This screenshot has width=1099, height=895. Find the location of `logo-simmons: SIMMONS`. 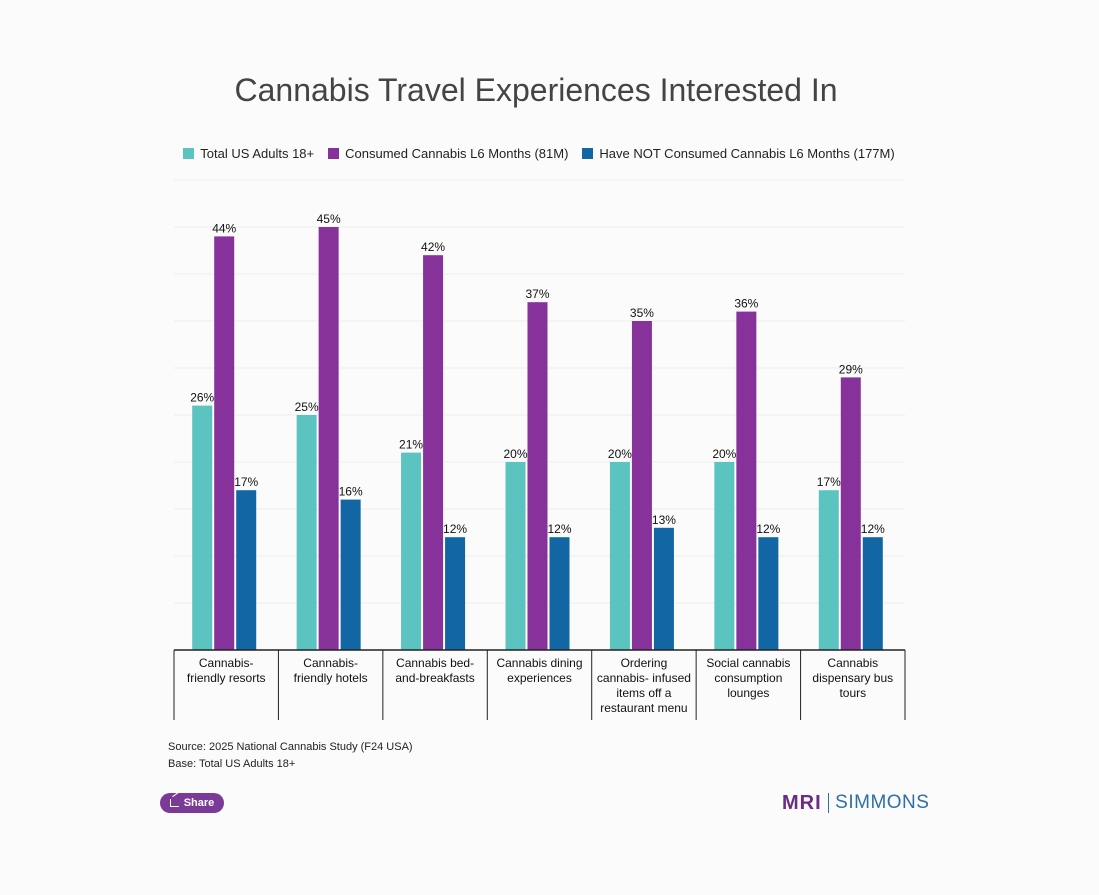

logo-simmons: SIMMONS is located at coordinates (882, 802).